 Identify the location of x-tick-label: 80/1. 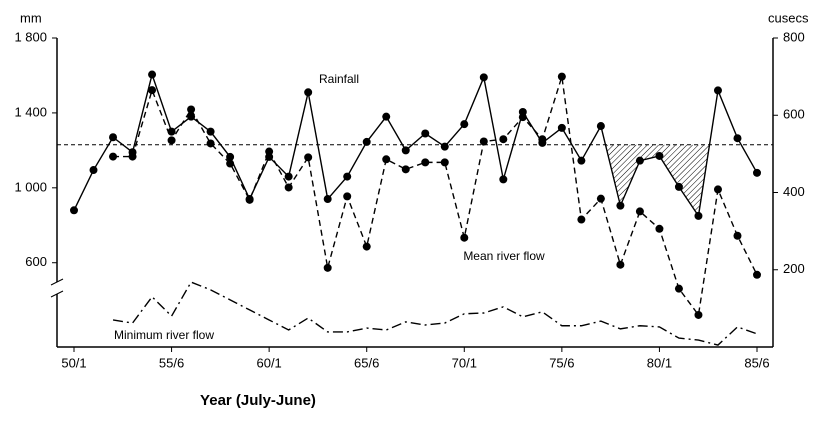
(659, 362).